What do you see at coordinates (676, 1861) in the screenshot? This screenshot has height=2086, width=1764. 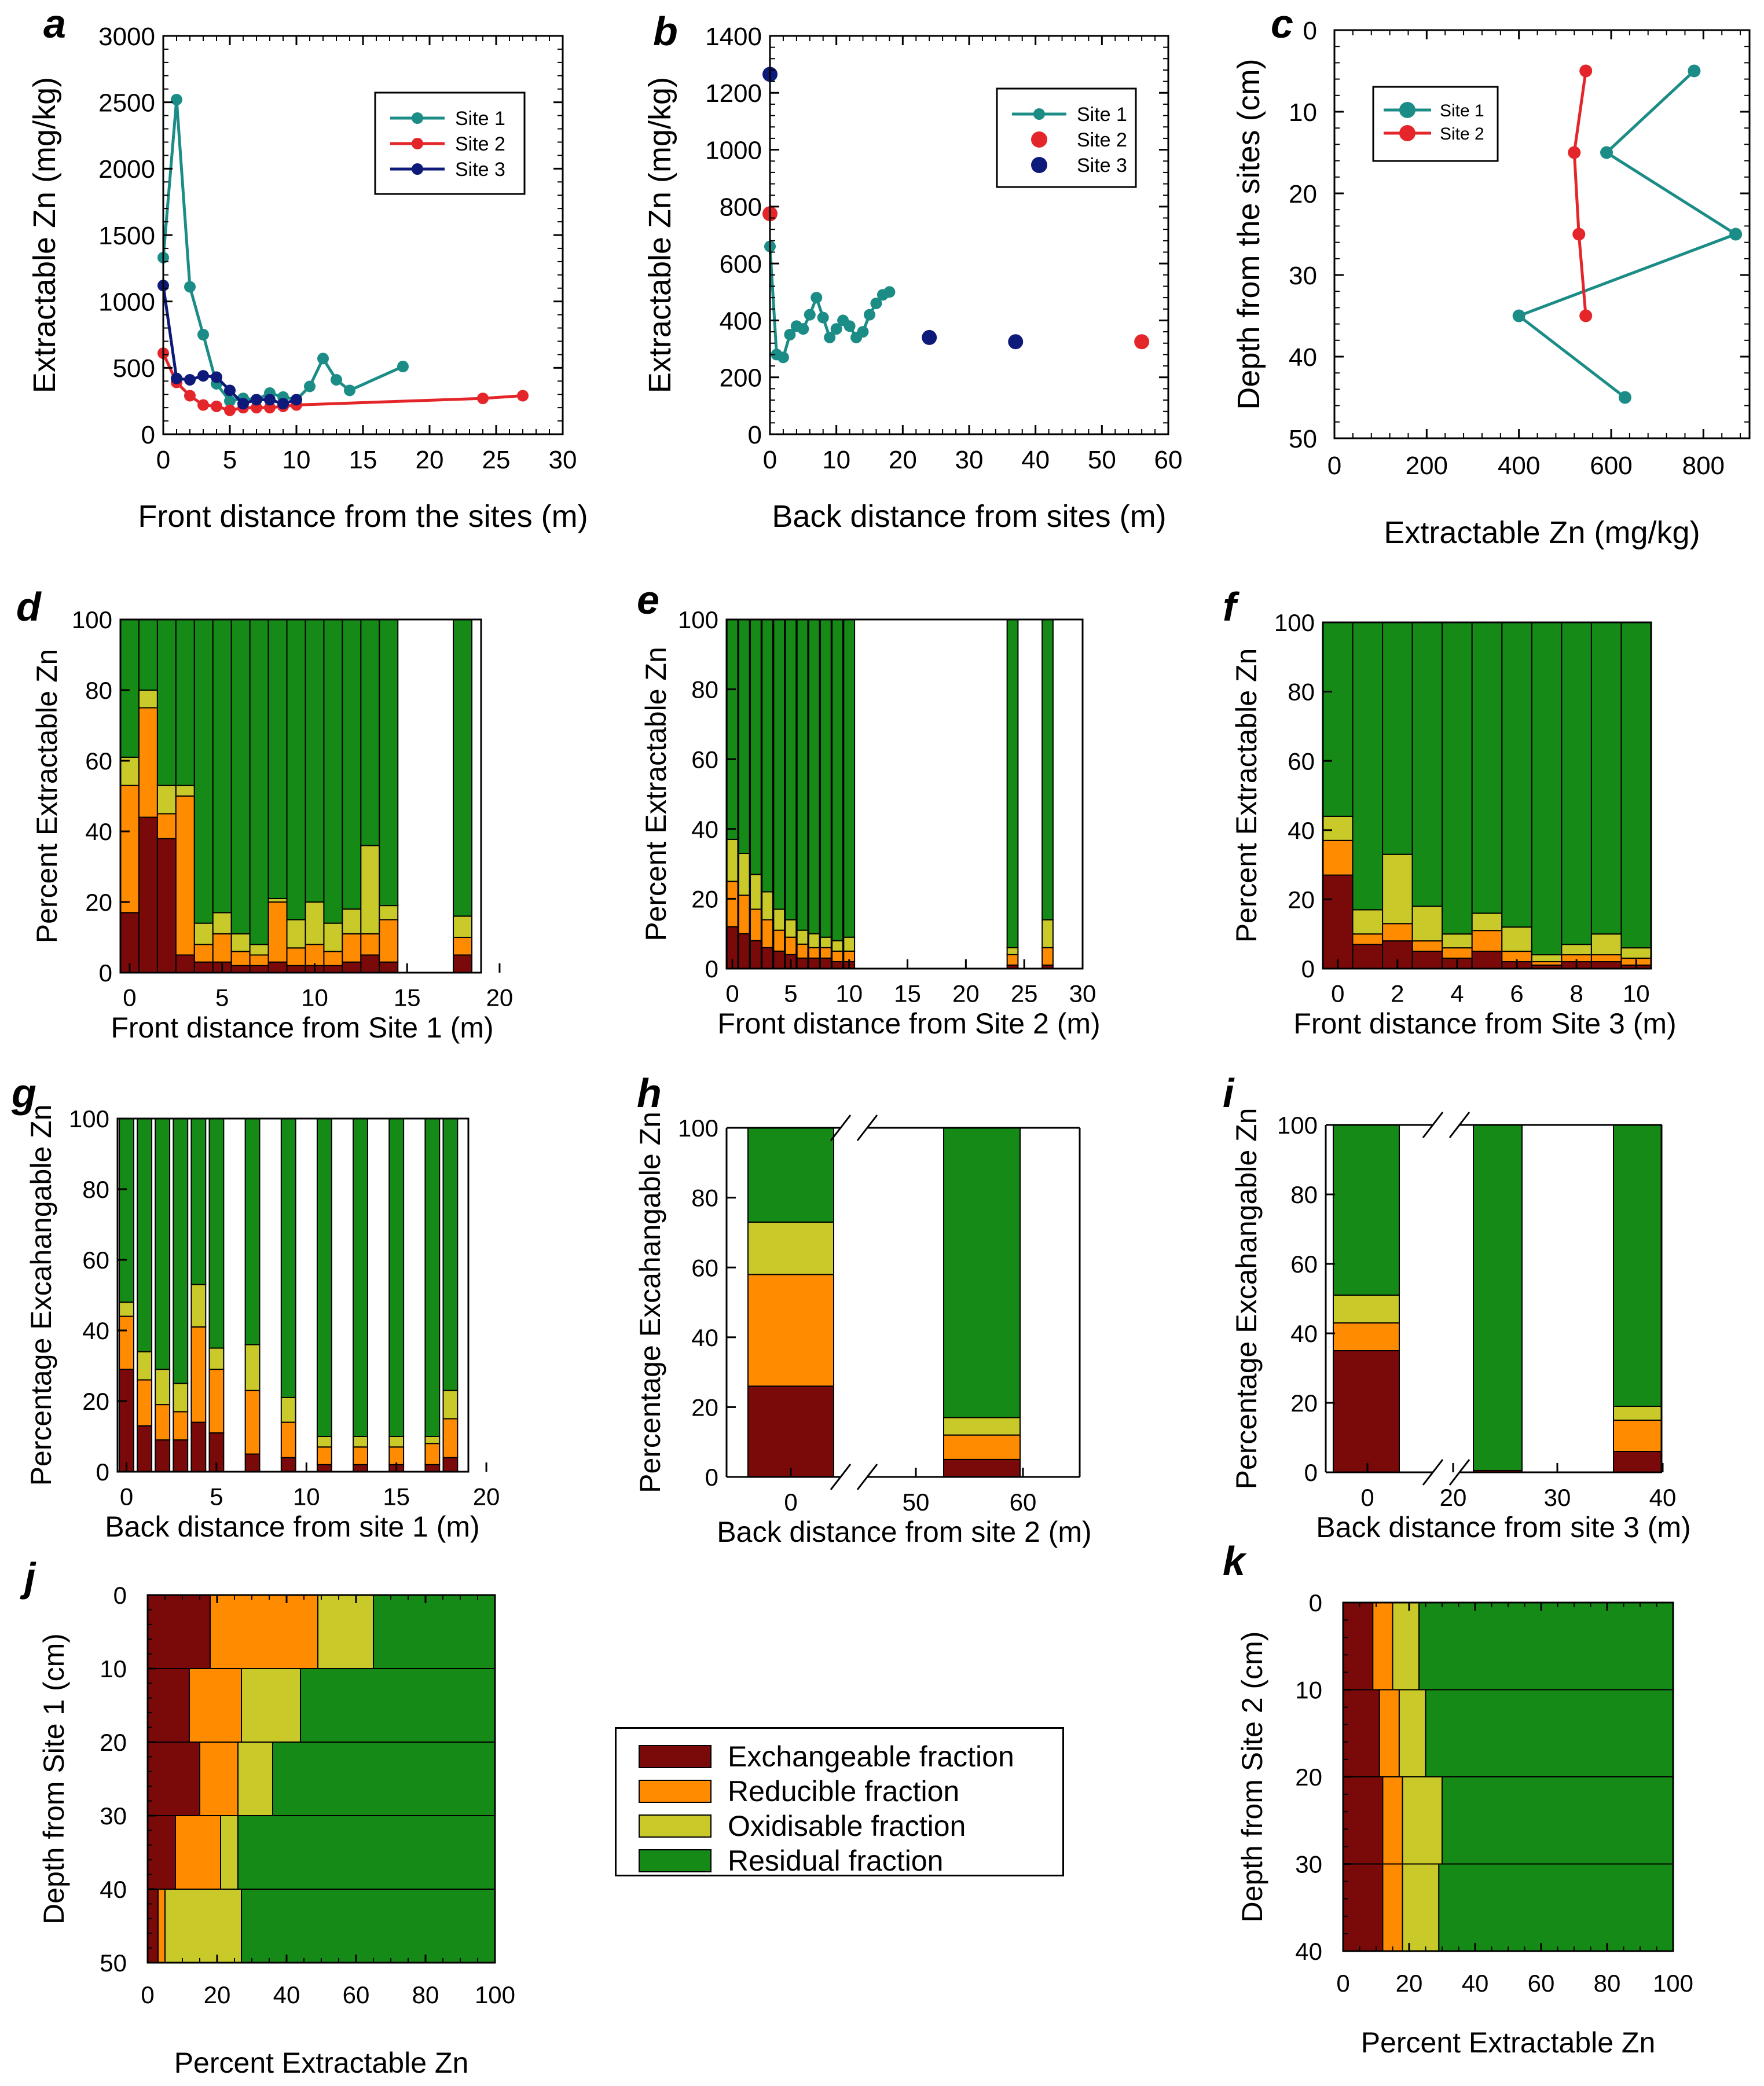 I see `legend-swatch-residual` at bounding box center [676, 1861].